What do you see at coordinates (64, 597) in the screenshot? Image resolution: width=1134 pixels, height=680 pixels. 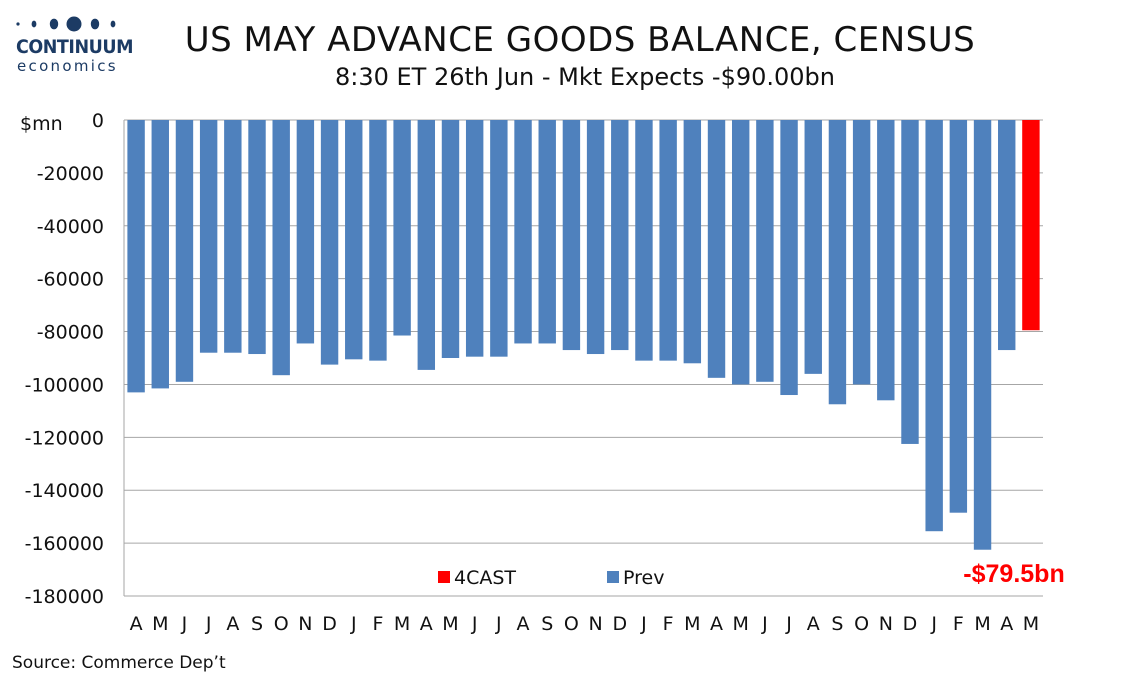 I see `y-tick-label: -180000` at bounding box center [64, 597].